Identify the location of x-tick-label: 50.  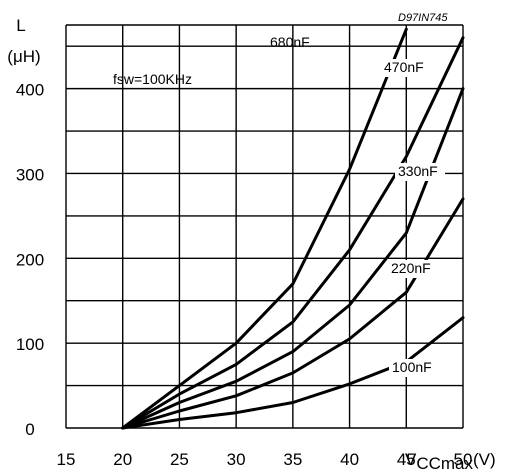
(463, 459).